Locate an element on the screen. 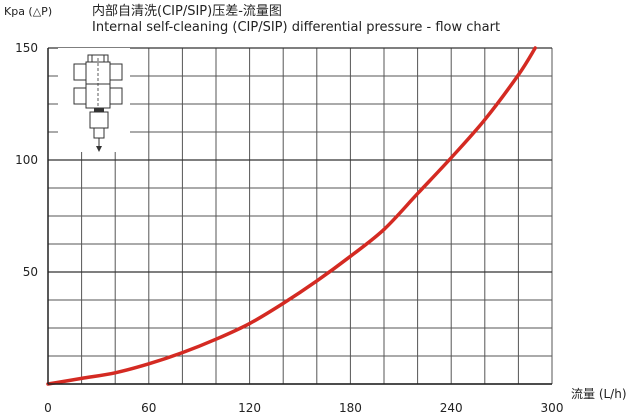  x-tick-label: 120 is located at coordinates (249, 408).